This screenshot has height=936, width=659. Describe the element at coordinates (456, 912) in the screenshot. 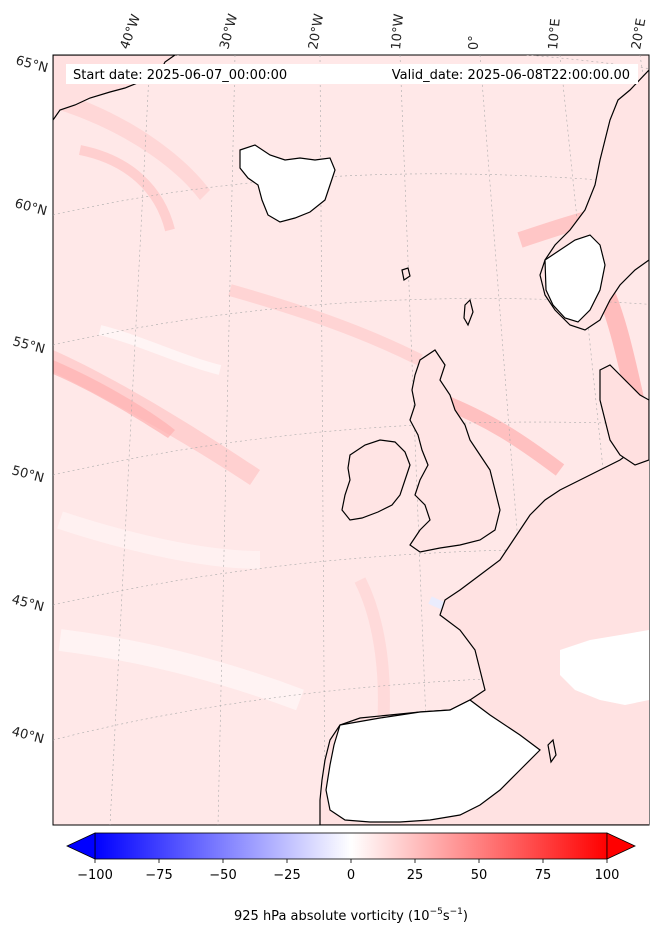

I see `colorbar-label-exp2: −1` at that location.